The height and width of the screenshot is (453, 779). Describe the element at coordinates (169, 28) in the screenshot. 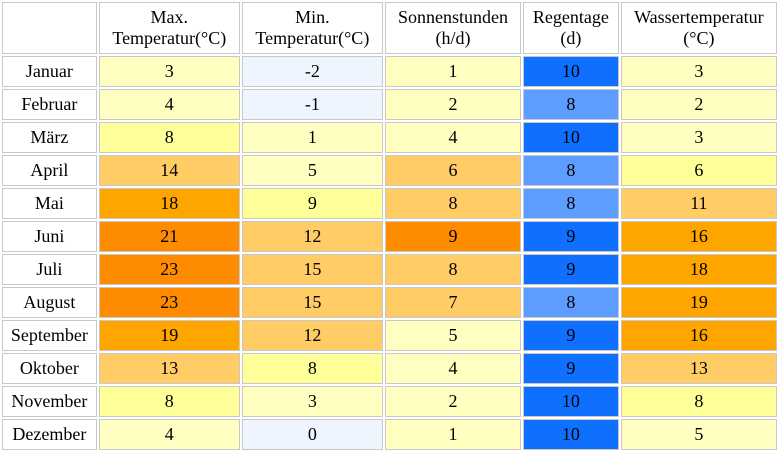

I see `header-max-temp: Max. Temperatur(°C)` at that location.